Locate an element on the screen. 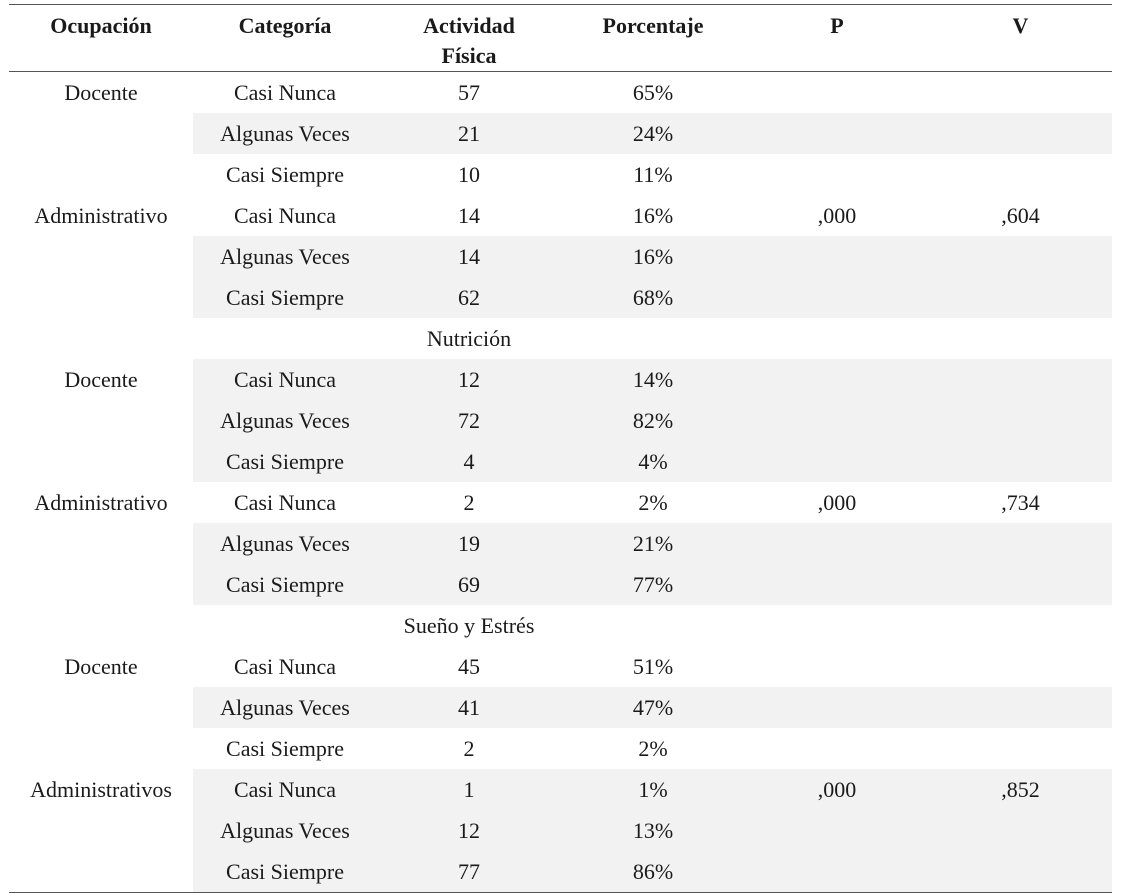 This screenshot has width=1122, height=896. cell-actividad-fisica: 57 is located at coordinates (469, 92).